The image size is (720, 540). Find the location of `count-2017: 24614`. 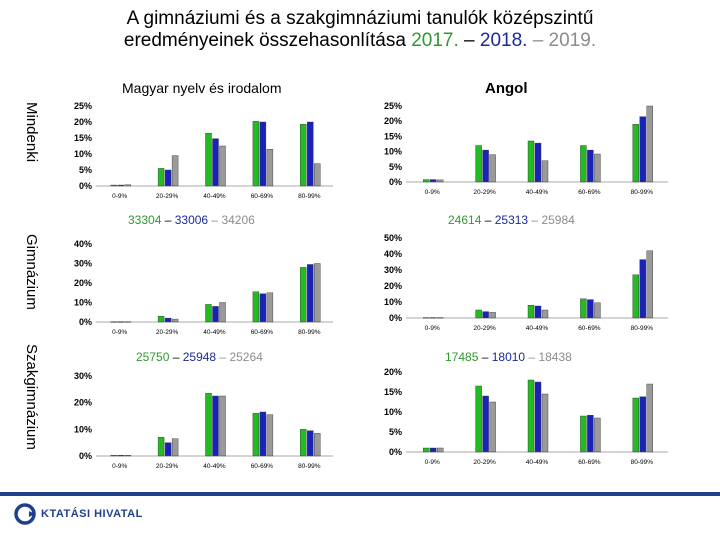

count-2017: 24614 is located at coordinates (465, 220).